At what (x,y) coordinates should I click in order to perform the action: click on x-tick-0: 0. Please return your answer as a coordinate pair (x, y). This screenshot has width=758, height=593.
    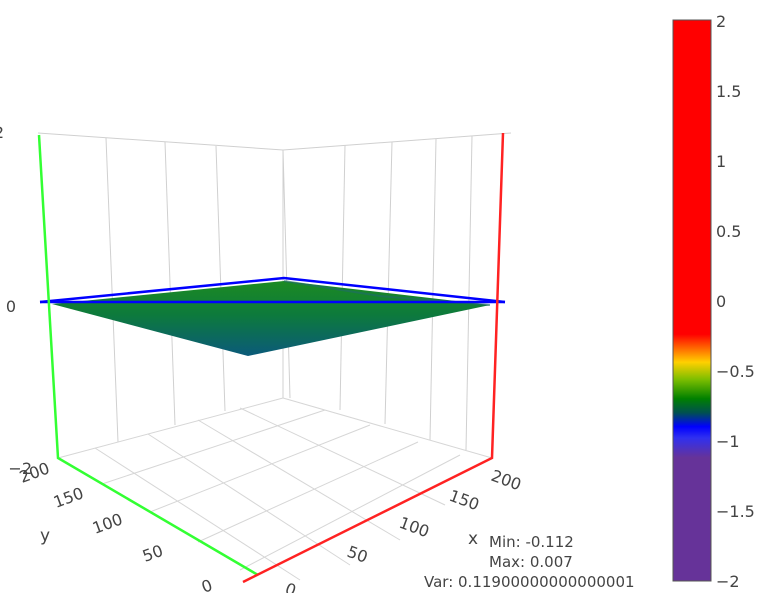
    Looking at the image, I should click on (291, 586).